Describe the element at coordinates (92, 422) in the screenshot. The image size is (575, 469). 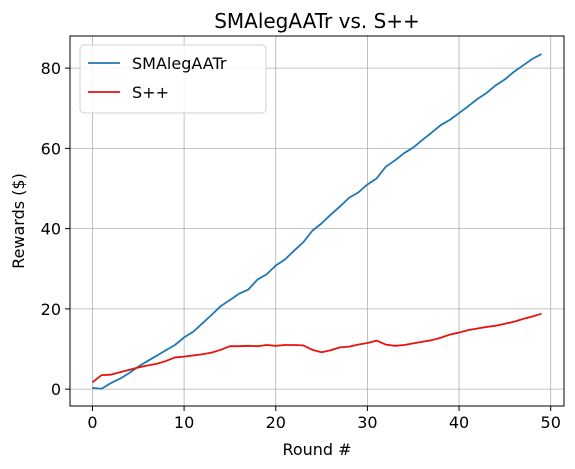
I see `x-tick-label: 0` at that location.